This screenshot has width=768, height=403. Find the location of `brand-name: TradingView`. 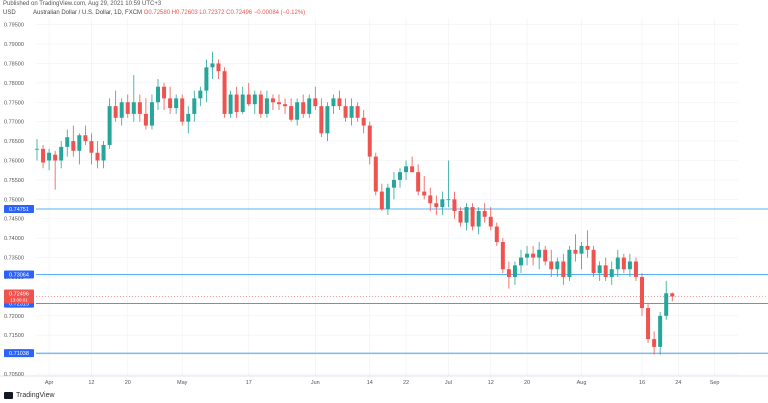

brand-name: TradingView is located at coordinates (35, 395).